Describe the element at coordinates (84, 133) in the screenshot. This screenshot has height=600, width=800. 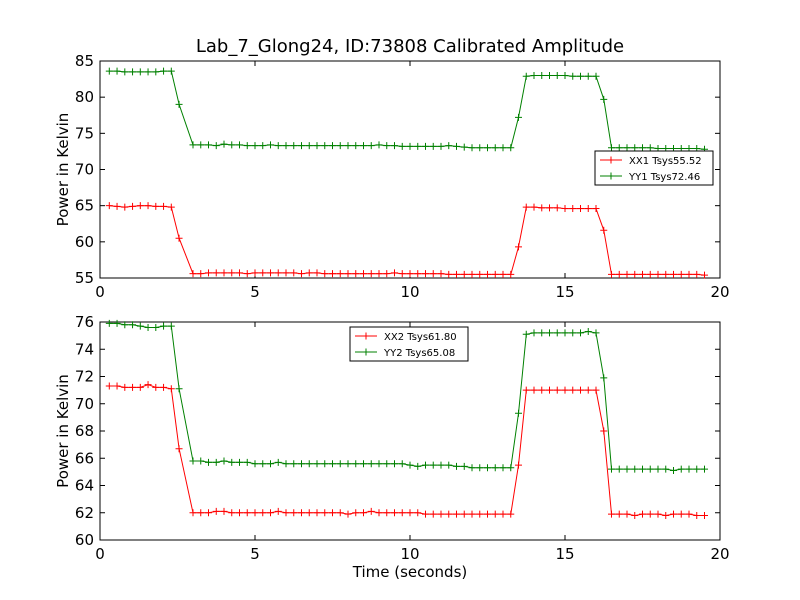
I see `y-tick-label: 75` at that location.